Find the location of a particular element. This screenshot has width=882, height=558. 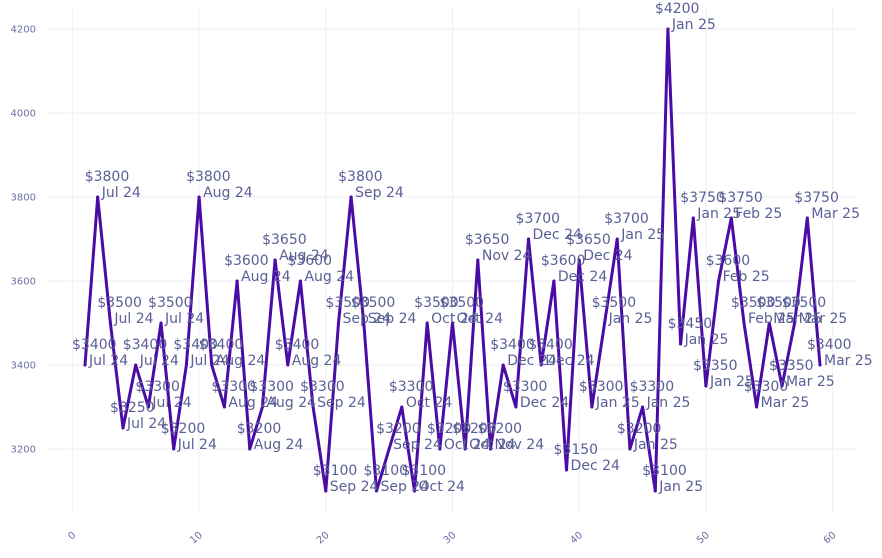

y-tick-label: 4200 is located at coordinates (23, 30).